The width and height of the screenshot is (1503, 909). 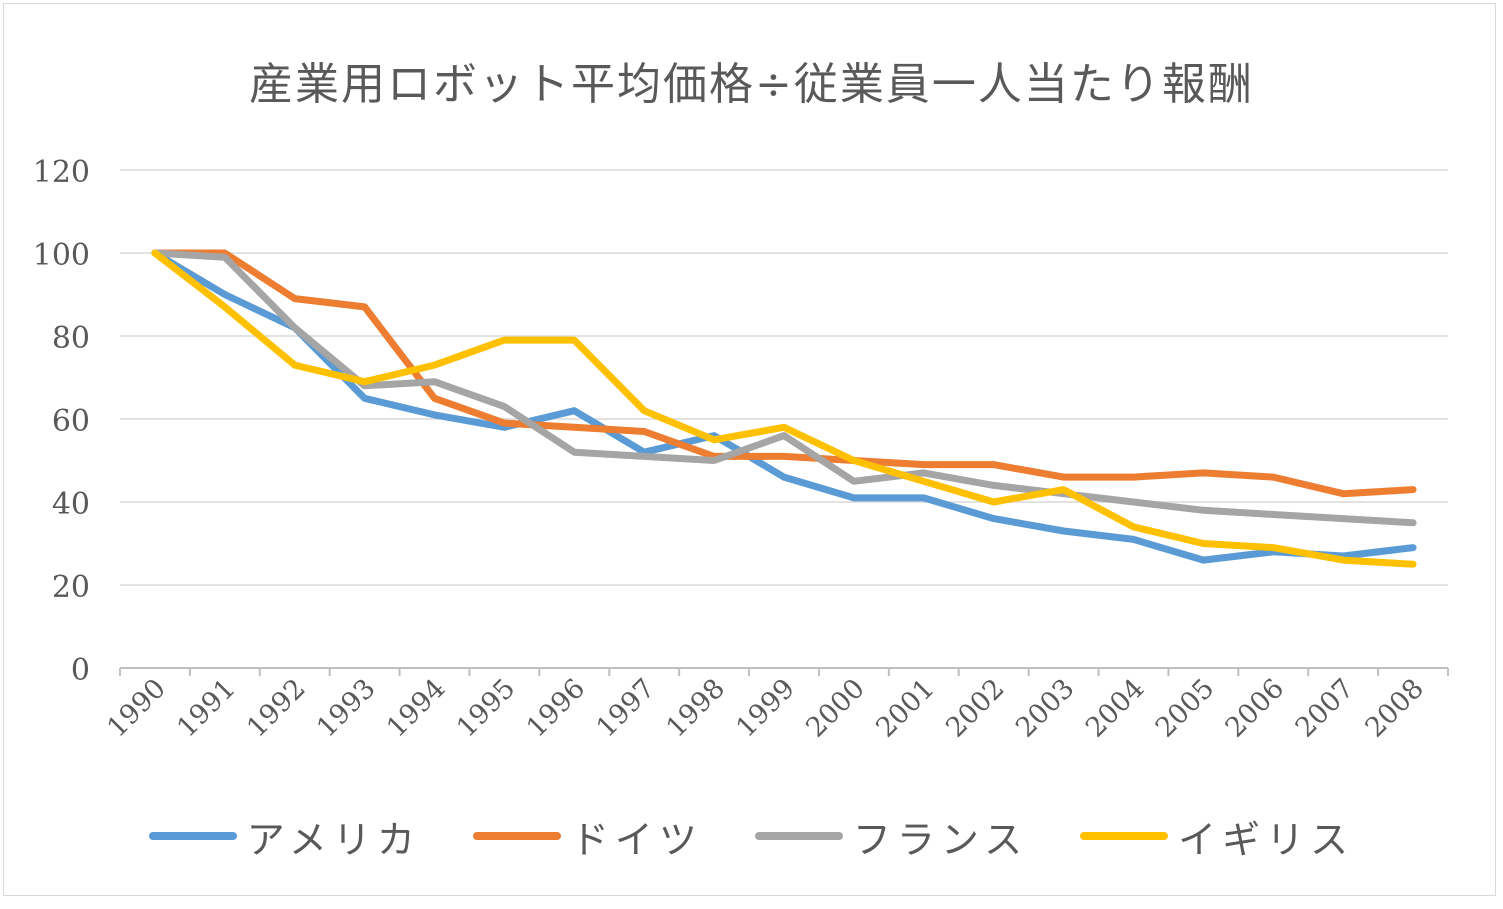 What do you see at coordinates (556, 708) in the screenshot?
I see `x-tick-label: 1996` at bounding box center [556, 708].